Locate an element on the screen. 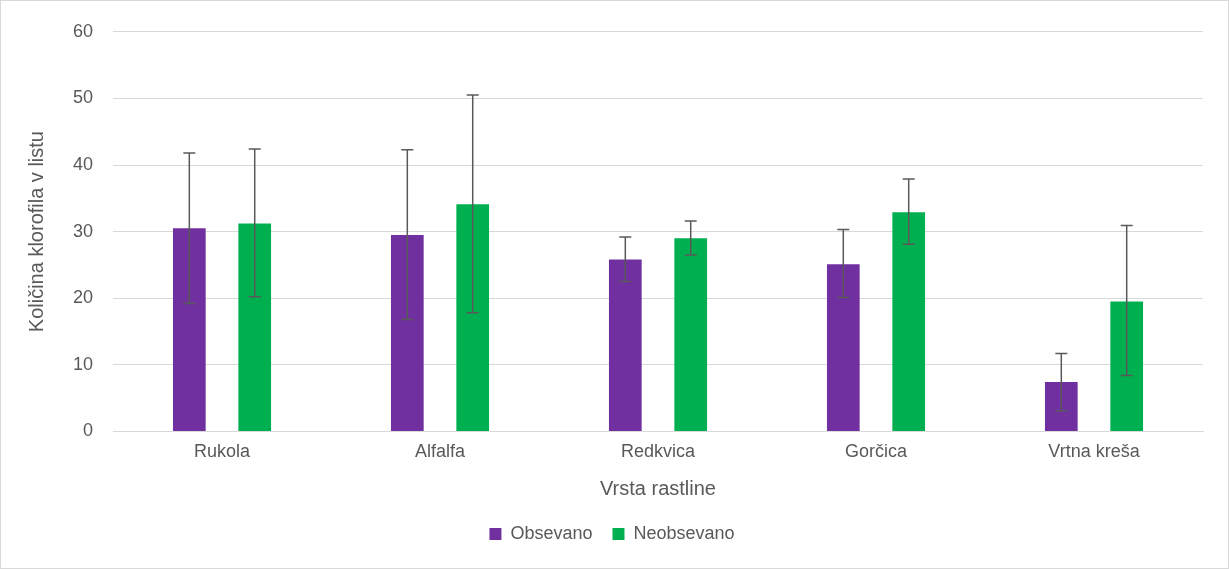 The height and width of the screenshot is (569, 1229). x-tick-label: Vrtna kreša is located at coordinates (1094, 451).